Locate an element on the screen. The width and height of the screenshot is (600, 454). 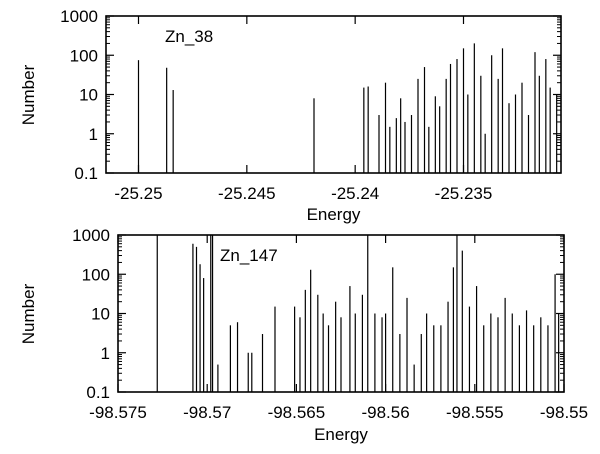
panel-label: Zn_38 is located at coordinates (189, 36).